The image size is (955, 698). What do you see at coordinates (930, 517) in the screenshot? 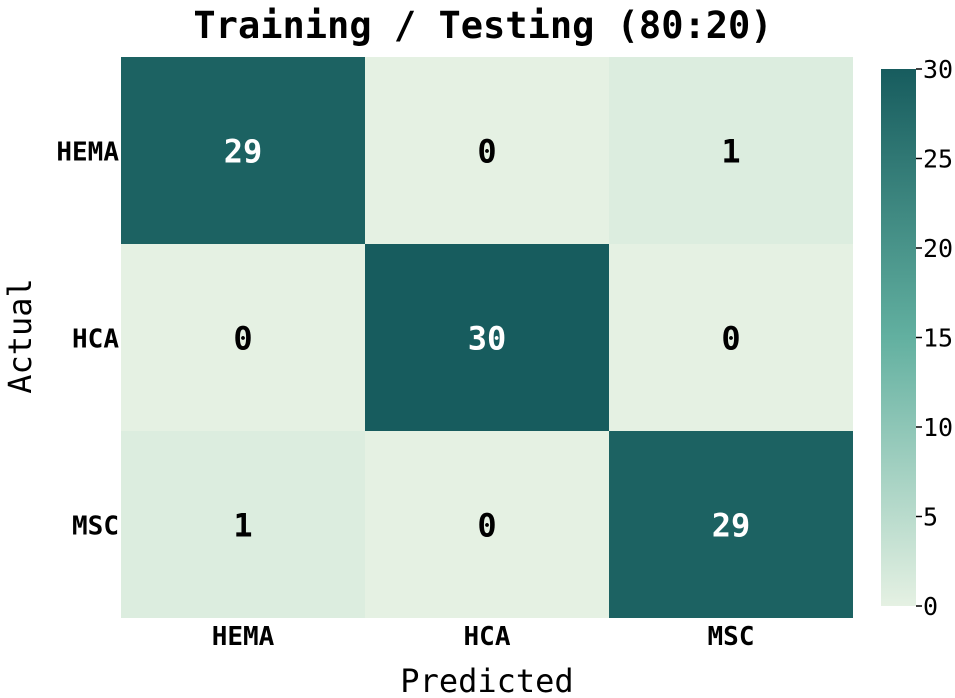
I see `colorbar-tick-label: 5` at bounding box center [930, 517].